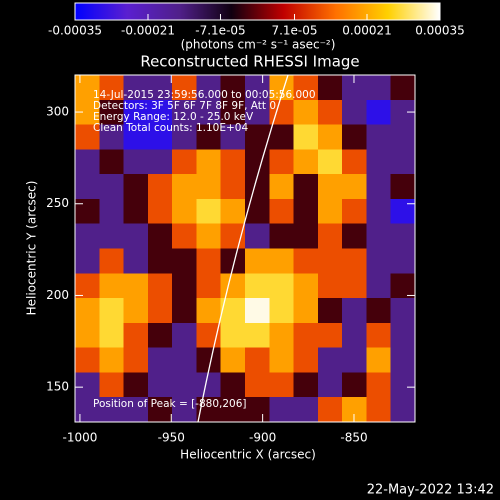  I want to click on peak-label: Position of Peak = [-880,206], so click(170, 404).